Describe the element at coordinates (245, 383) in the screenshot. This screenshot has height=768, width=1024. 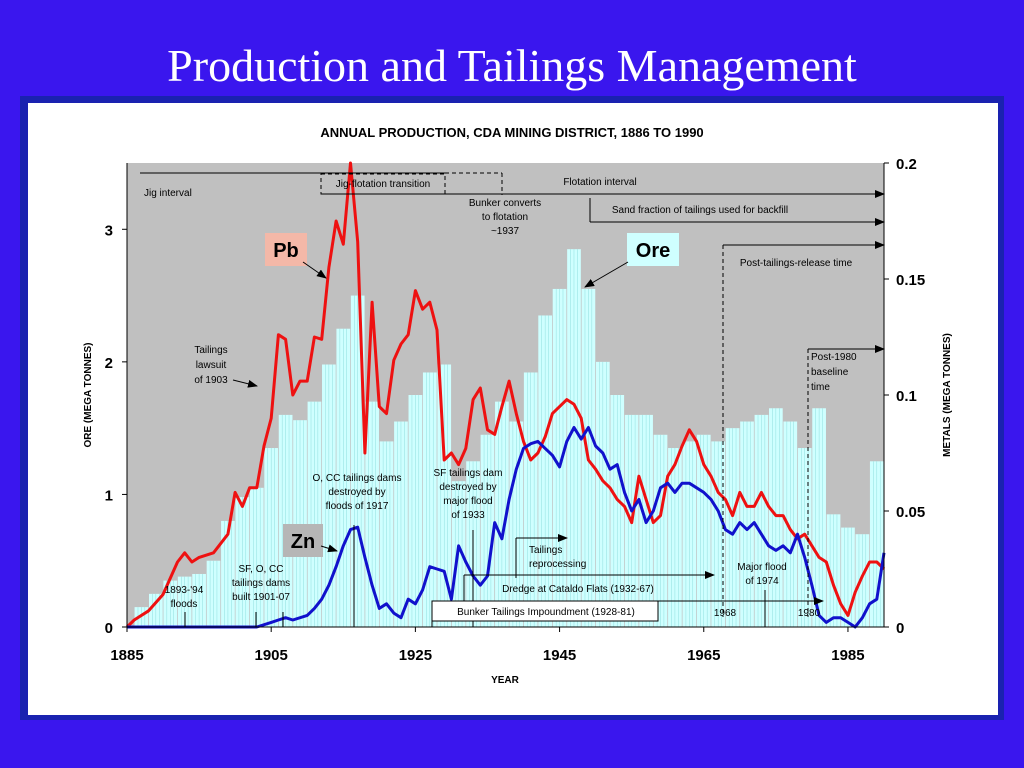
I see `tailings-lawsuit-arrow` at that location.